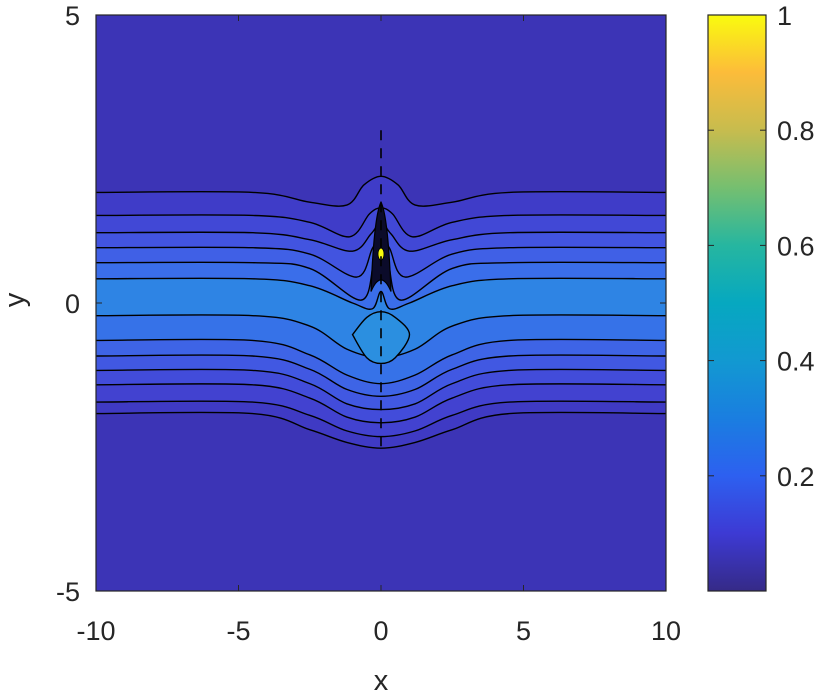 The width and height of the screenshot is (830, 696). Describe the element at coordinates (95, 631) in the screenshot. I see `x-tick-label: -10` at that location.